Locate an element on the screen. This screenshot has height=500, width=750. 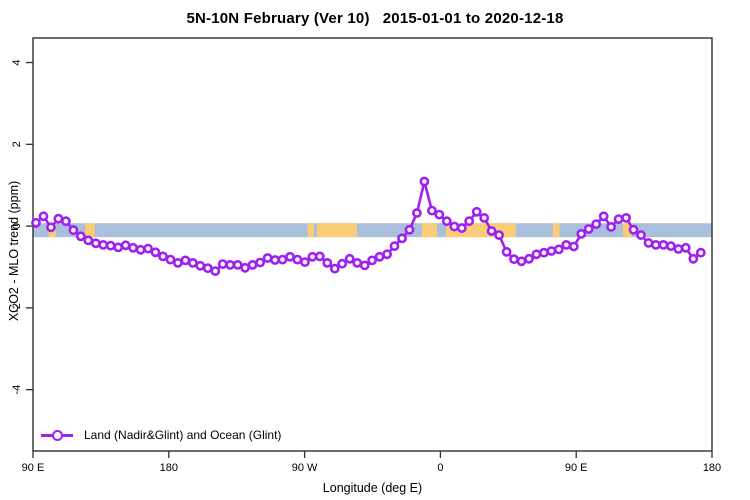
y-tick-label: 4 is located at coordinates (17, 62).